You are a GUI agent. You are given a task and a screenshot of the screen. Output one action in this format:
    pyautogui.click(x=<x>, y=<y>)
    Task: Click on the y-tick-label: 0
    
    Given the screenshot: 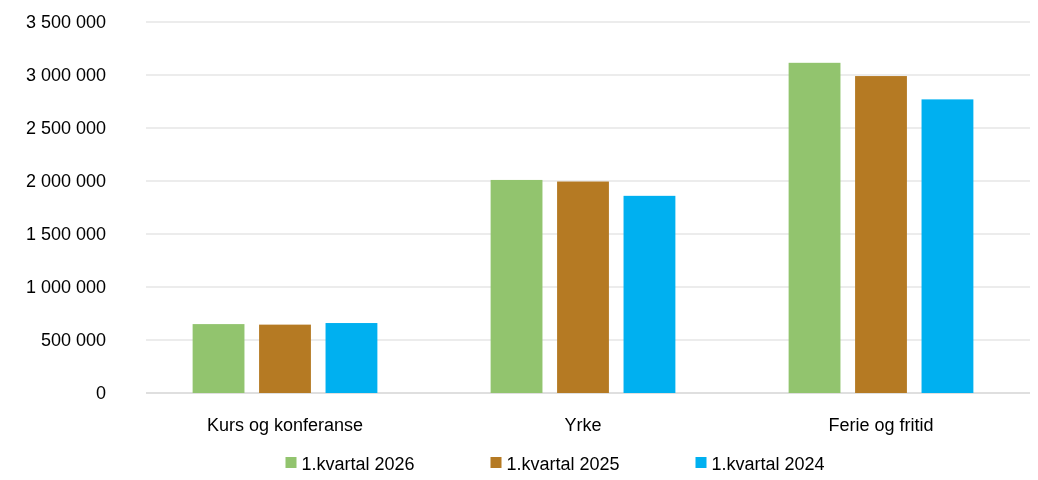 What is the action you would take?
    pyautogui.click(x=100, y=393)
    